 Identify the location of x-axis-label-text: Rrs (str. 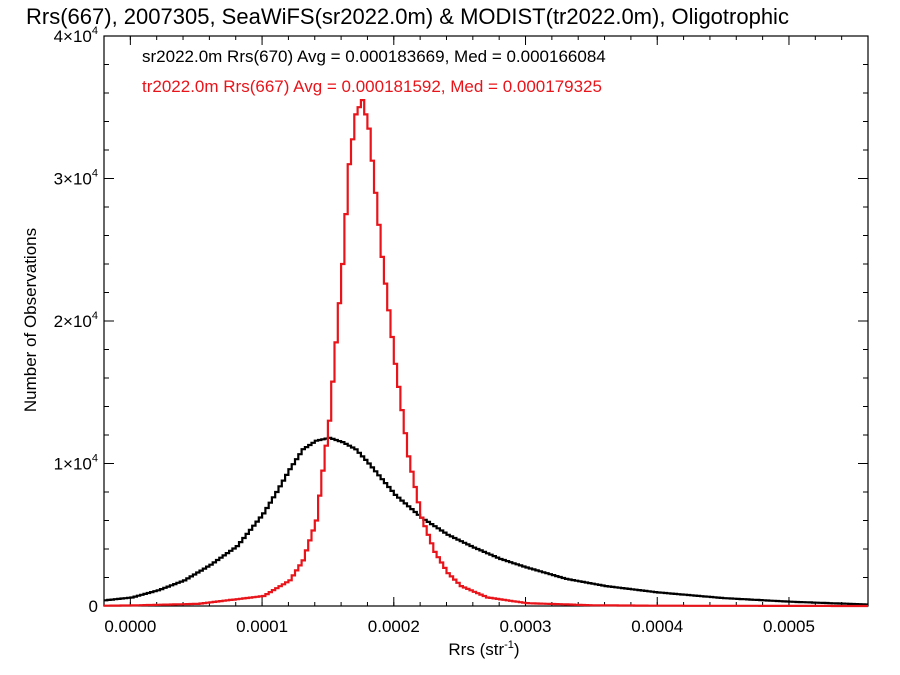
(476, 649).